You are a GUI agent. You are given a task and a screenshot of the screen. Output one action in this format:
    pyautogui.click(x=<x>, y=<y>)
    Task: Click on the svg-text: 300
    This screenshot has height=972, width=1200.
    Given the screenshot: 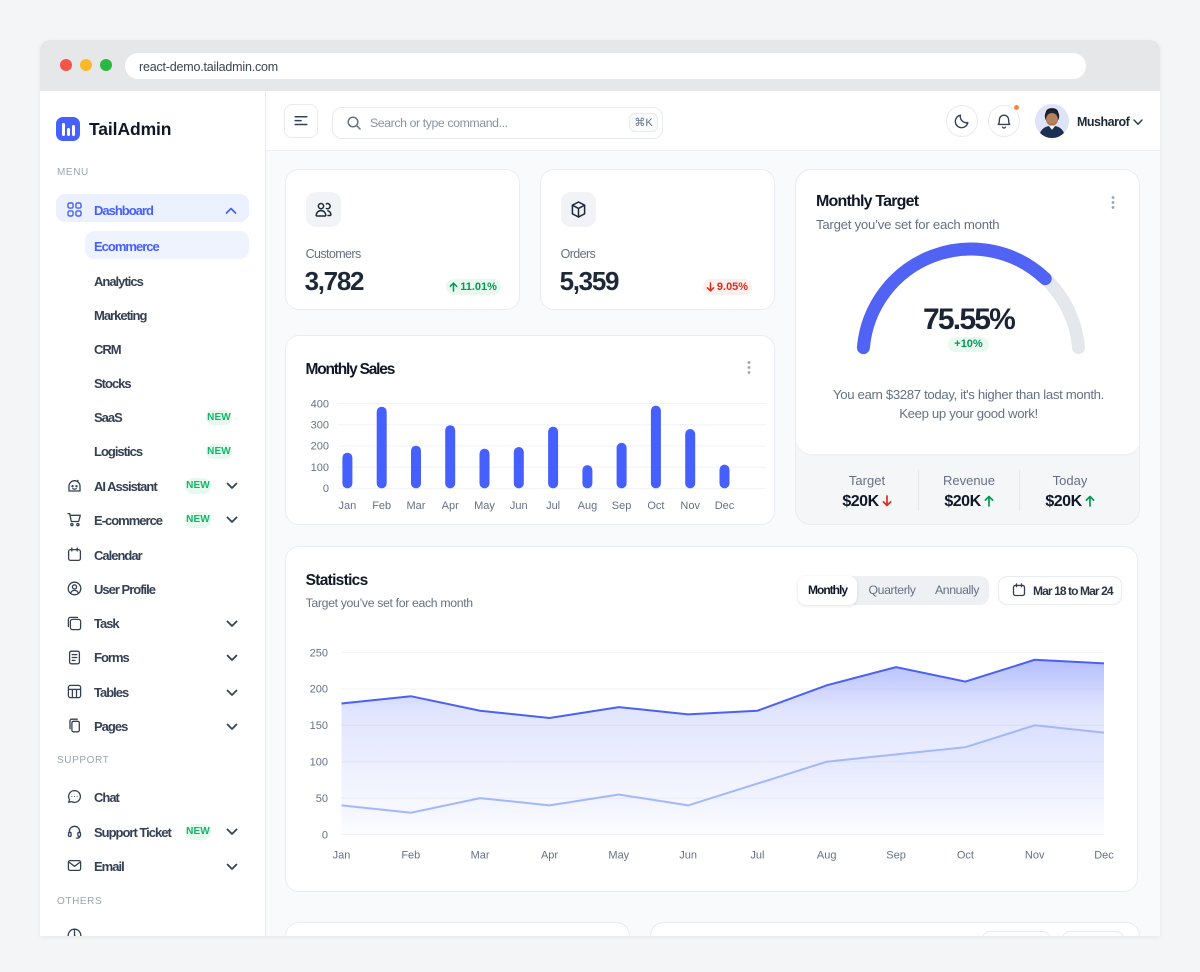 What is the action you would take?
    pyautogui.click(x=320, y=426)
    